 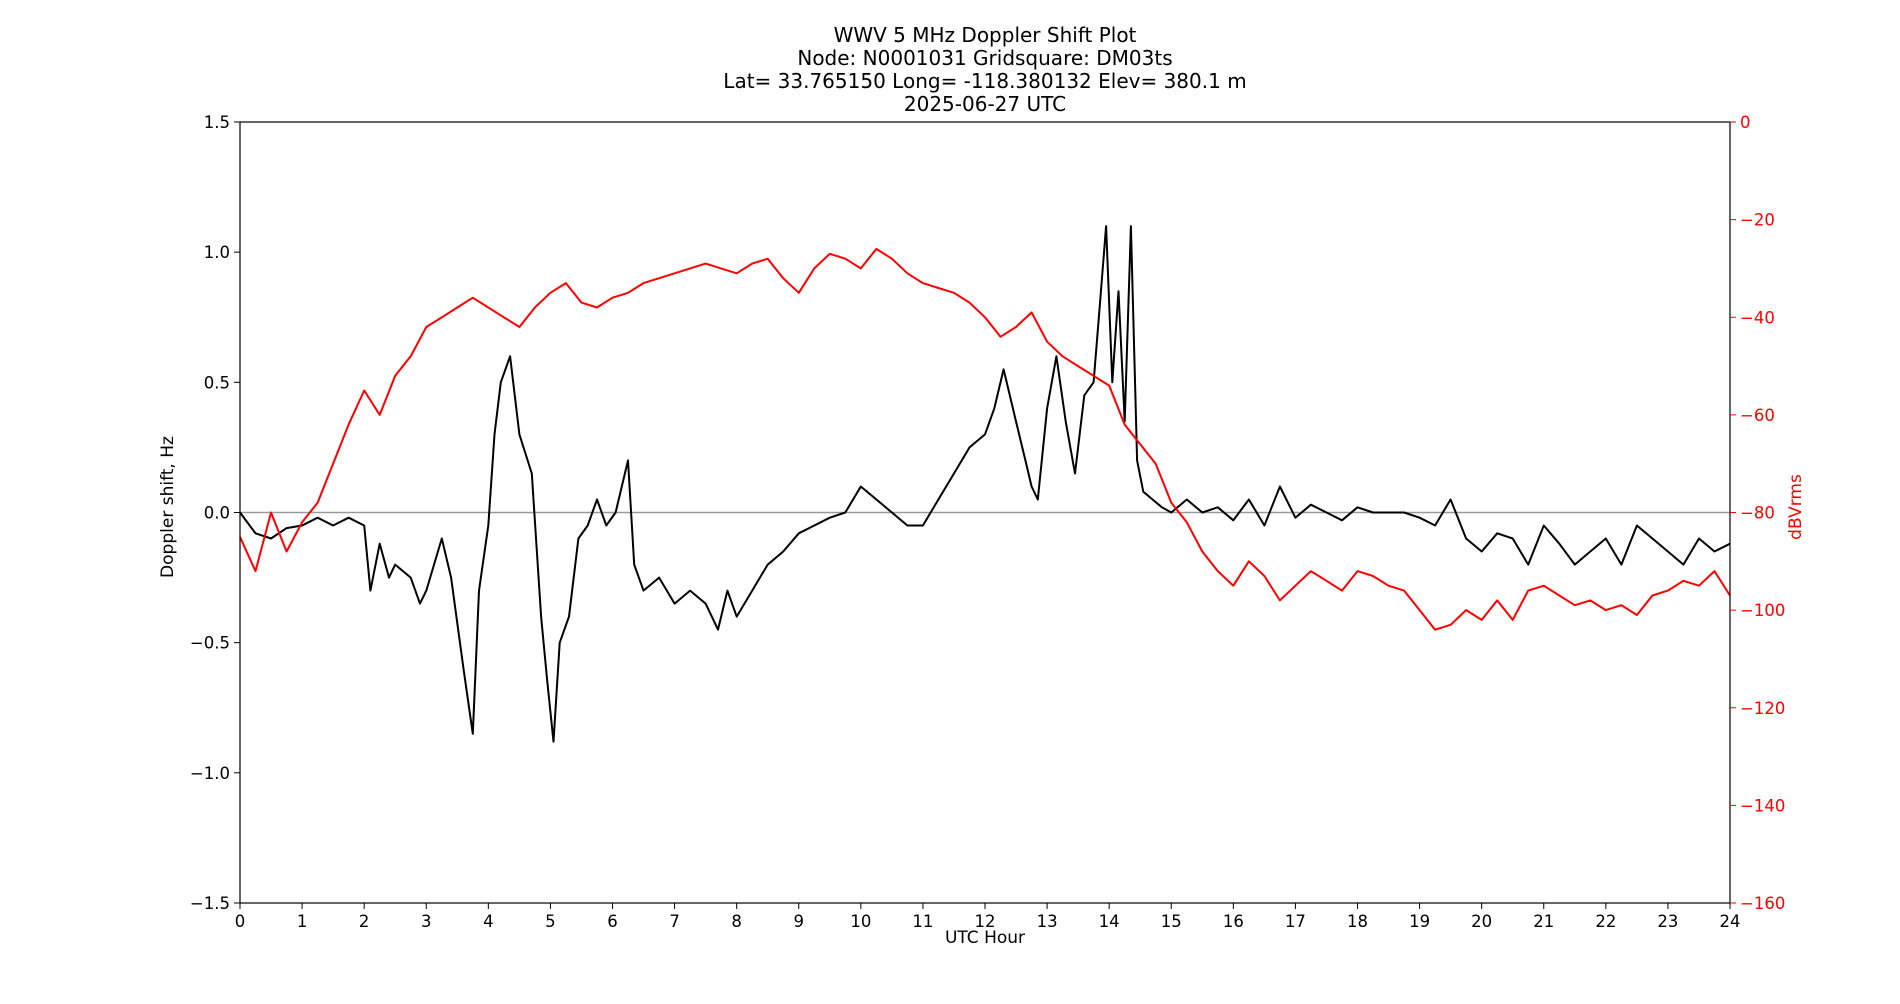 What do you see at coordinates (985, 938) in the screenshot?
I see `x-axis-label: UTC Hour` at bounding box center [985, 938].